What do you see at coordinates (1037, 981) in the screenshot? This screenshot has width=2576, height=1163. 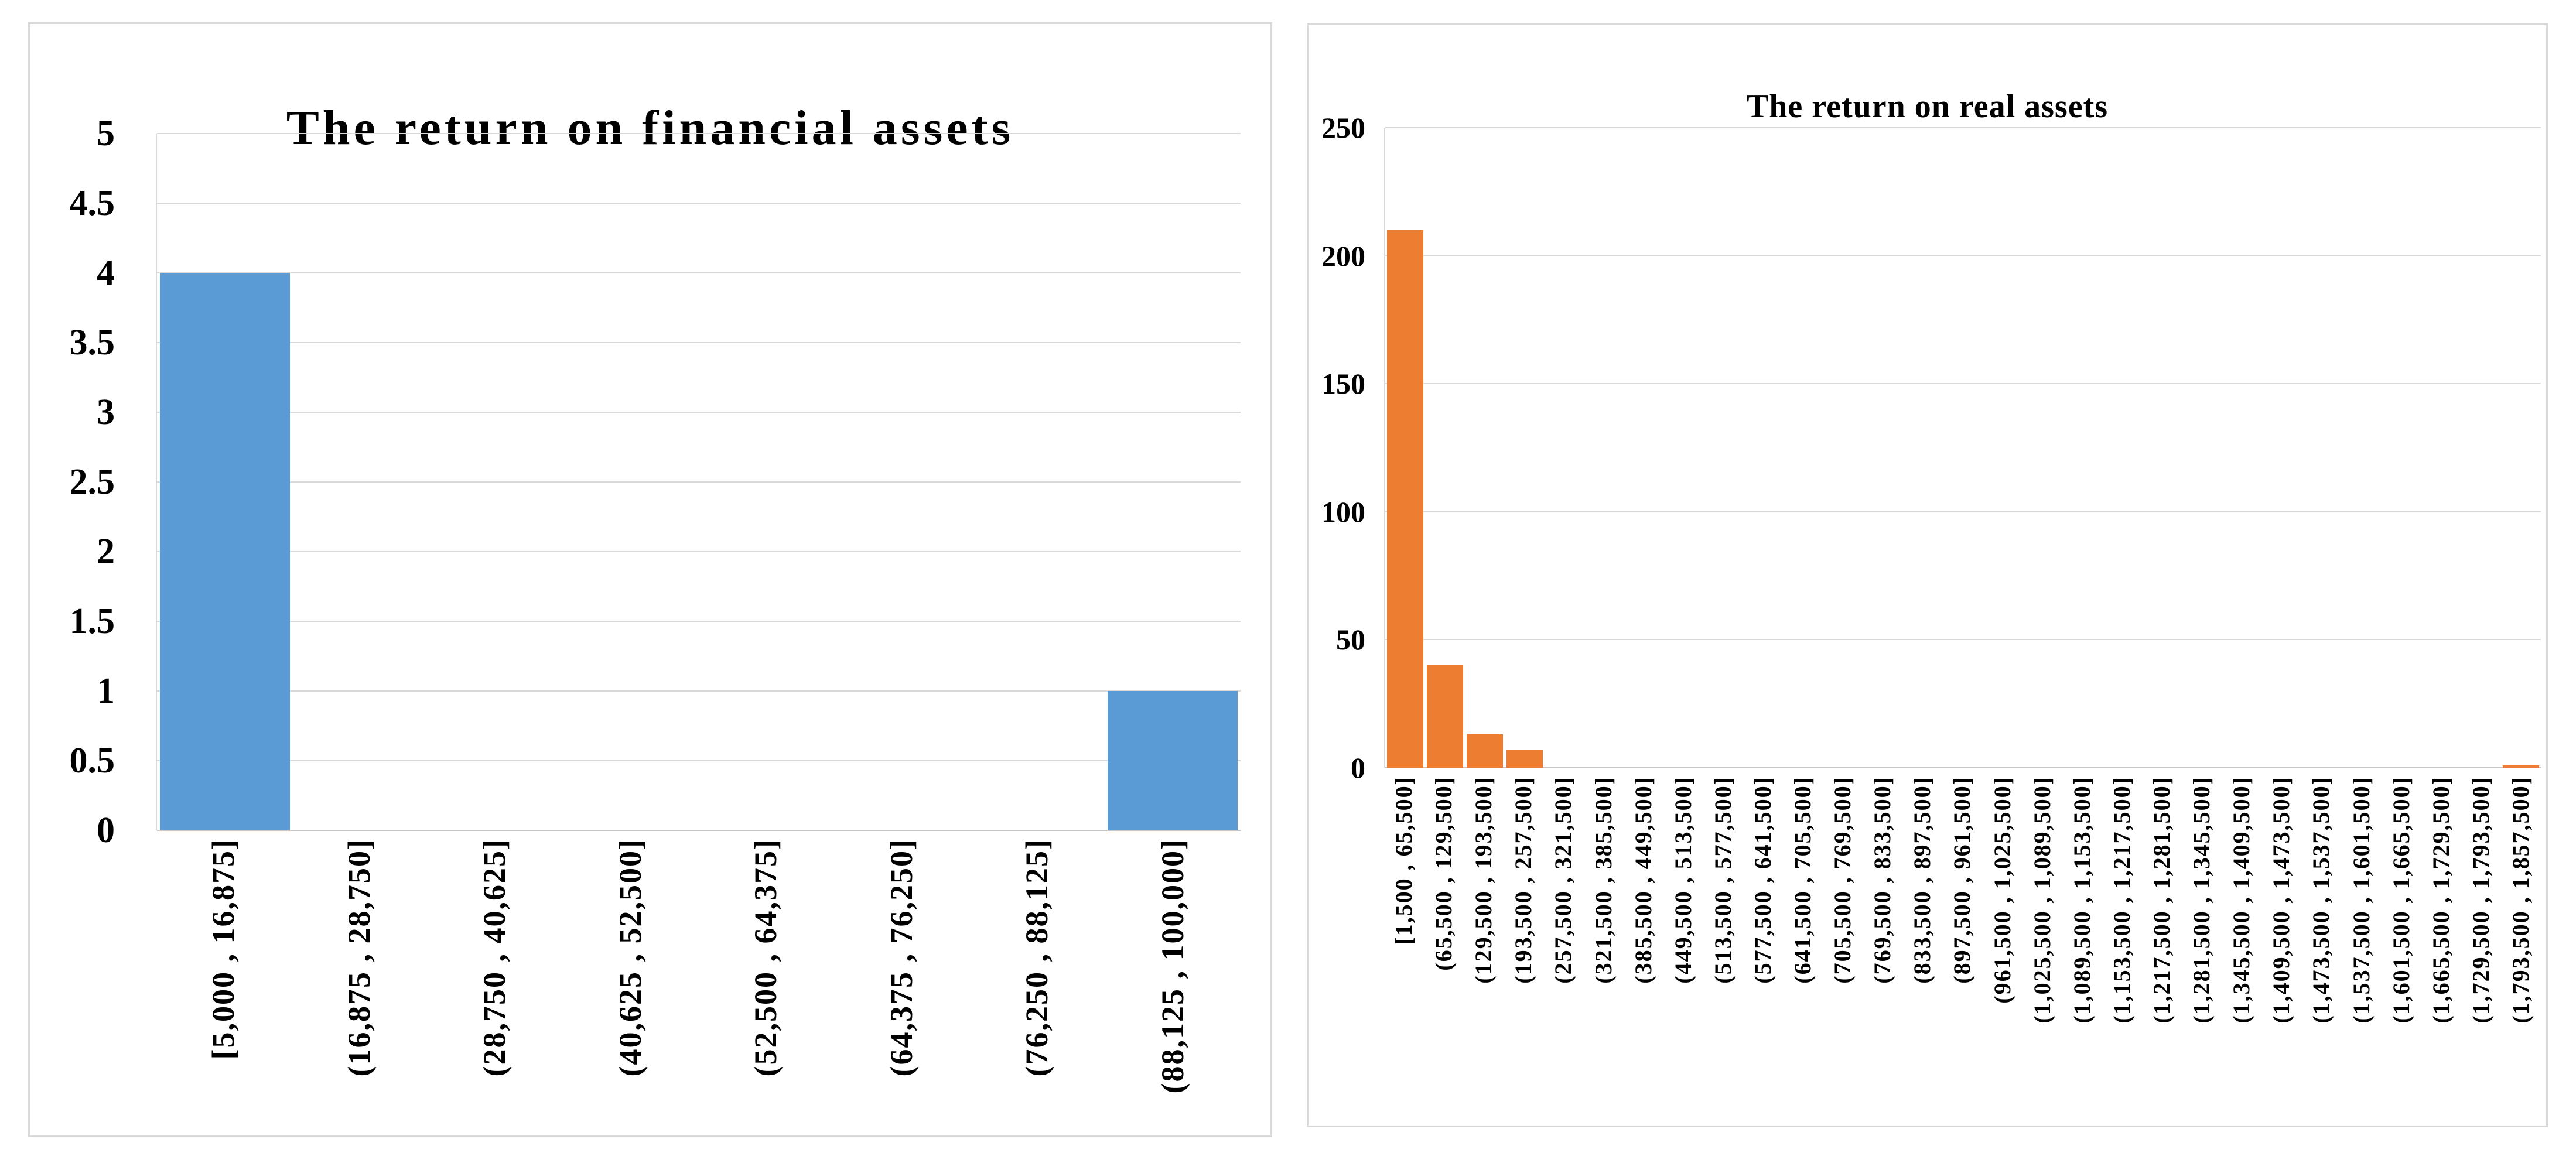 I see `x-tick-slot: (76,250 , 88,125]` at bounding box center [1037, 981].